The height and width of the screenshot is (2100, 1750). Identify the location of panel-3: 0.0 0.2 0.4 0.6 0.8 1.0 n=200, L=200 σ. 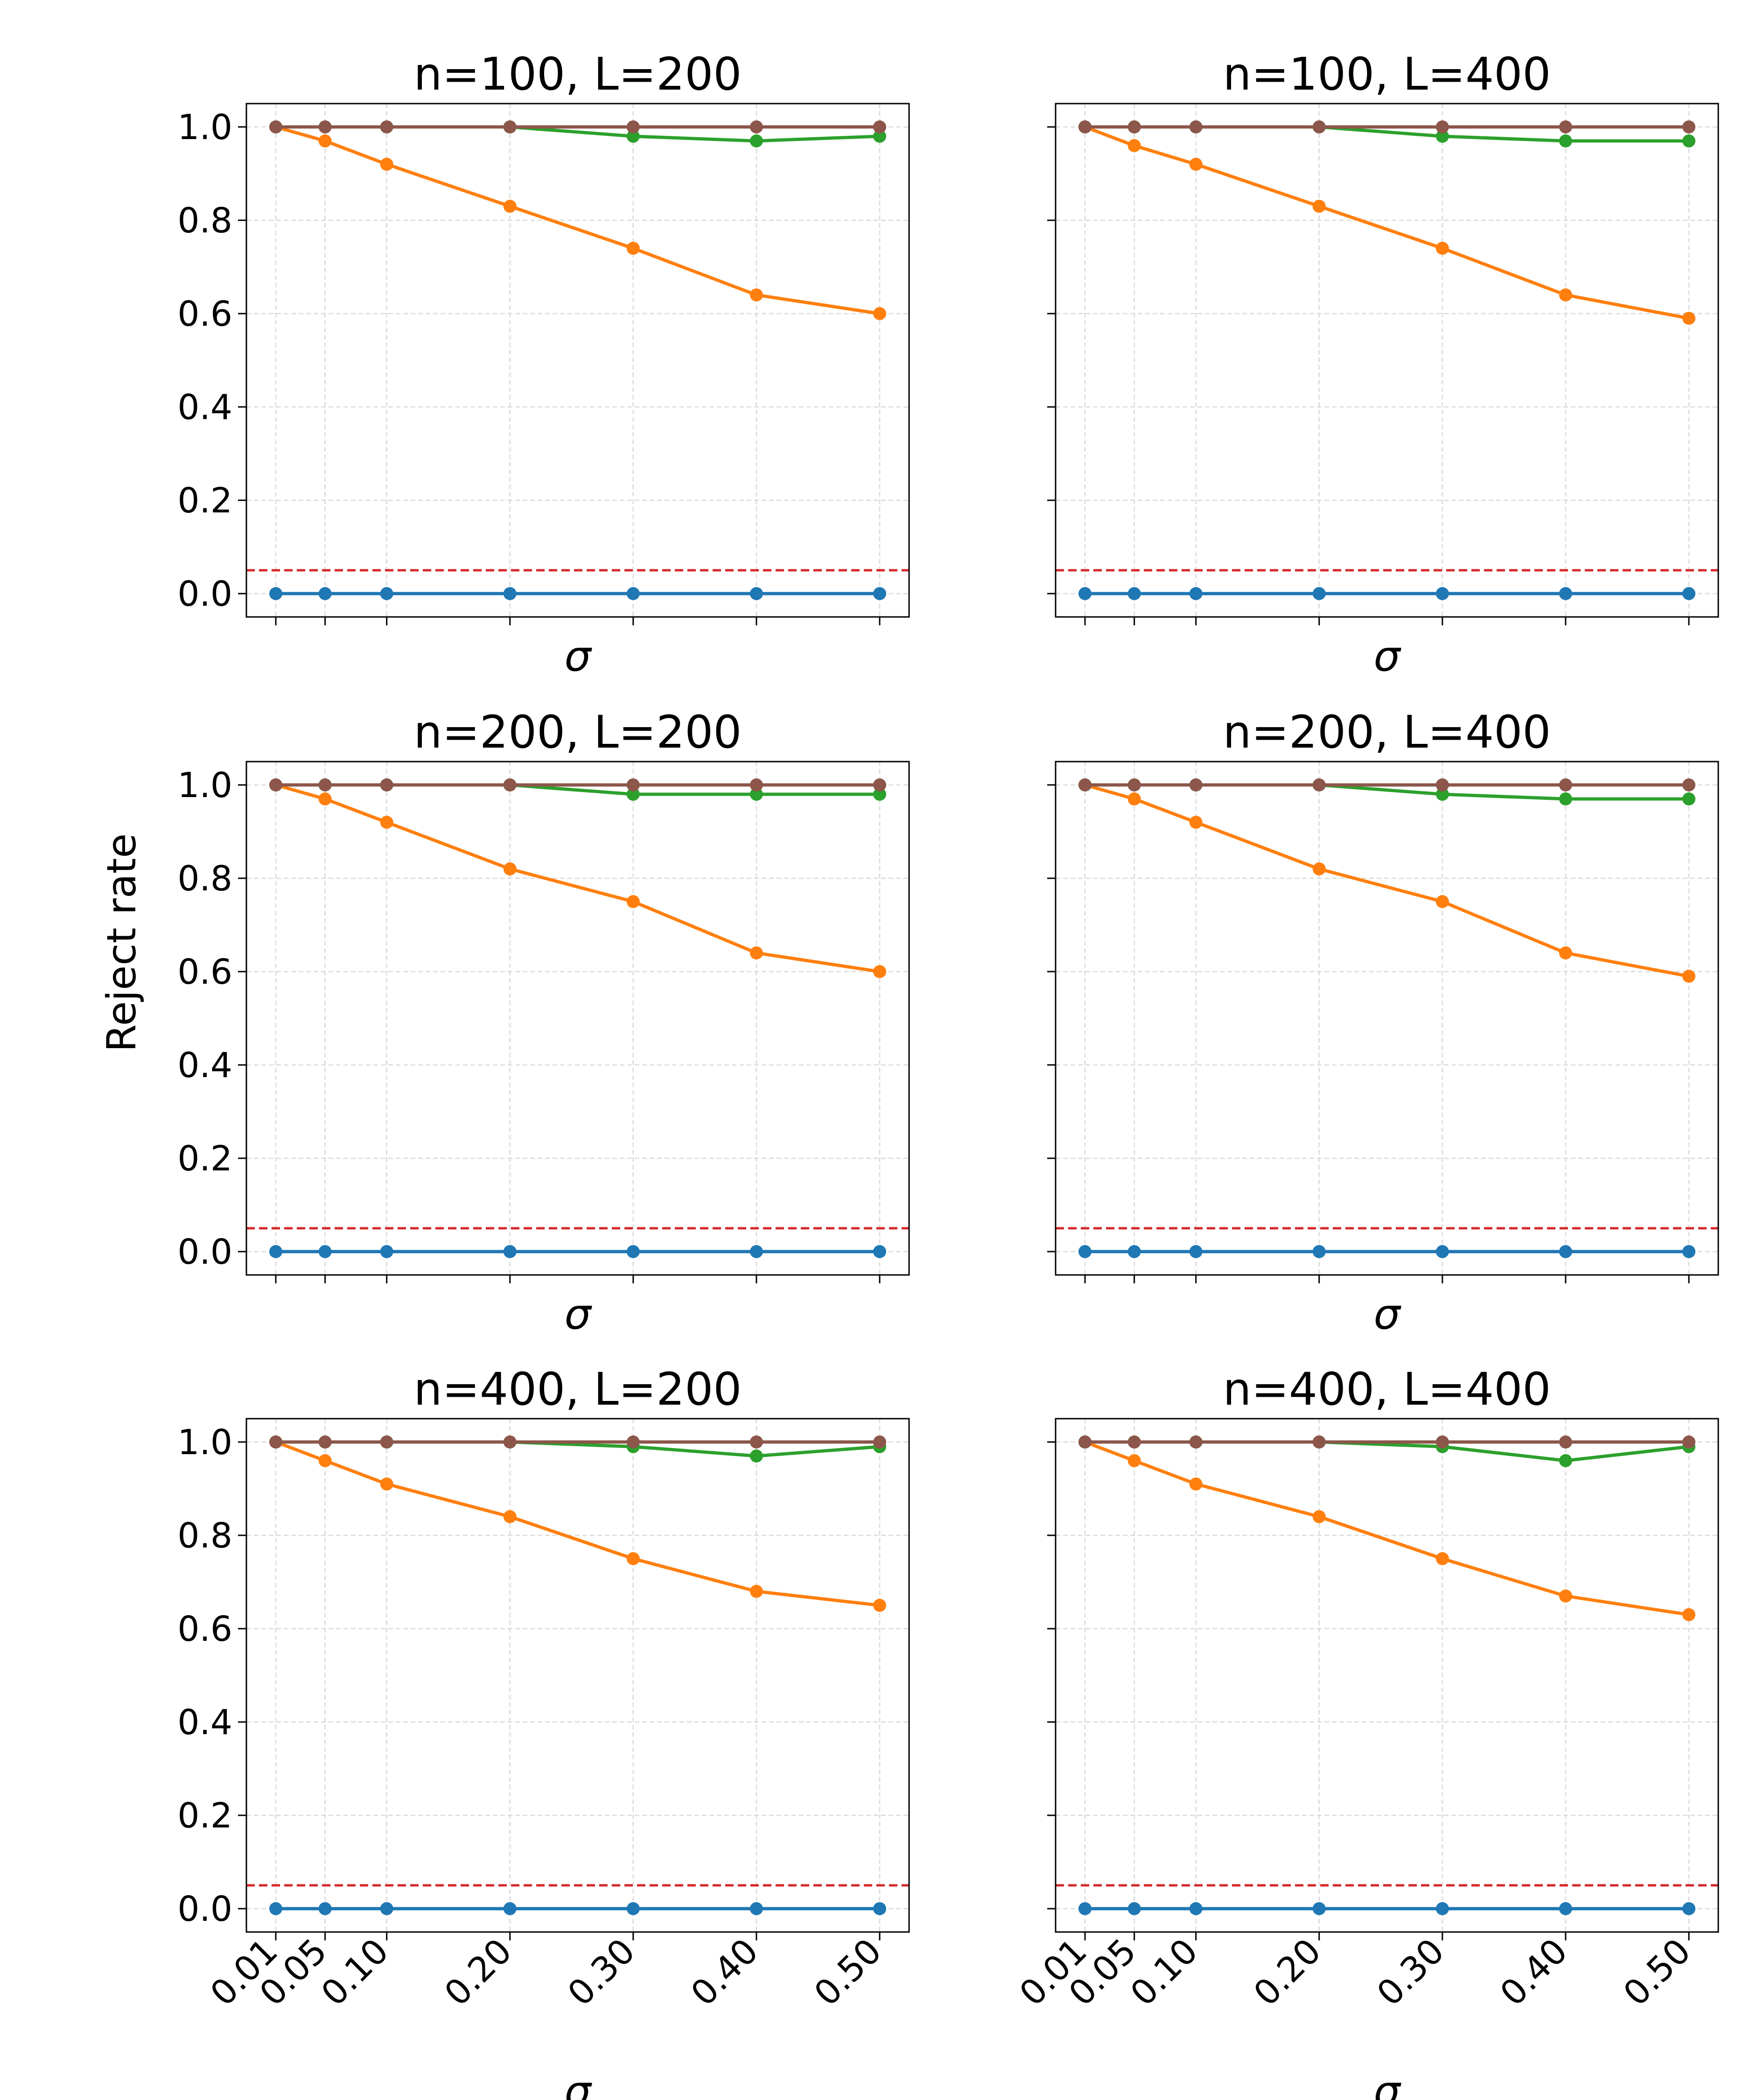
(543, 1022).